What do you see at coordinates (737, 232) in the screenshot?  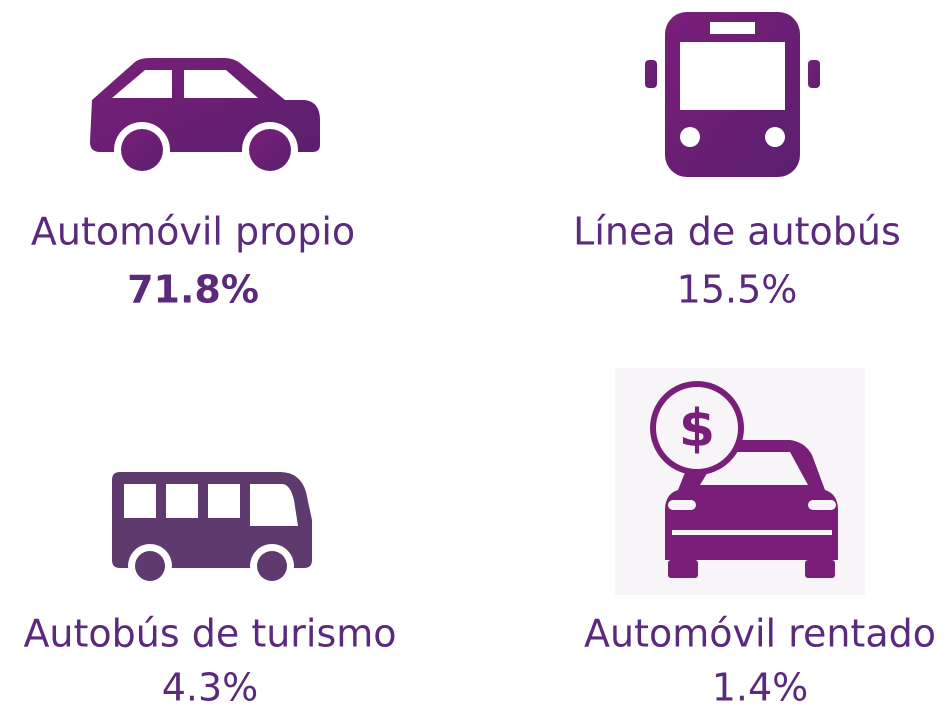 I see `item-label: Línea de autobús` at bounding box center [737, 232].